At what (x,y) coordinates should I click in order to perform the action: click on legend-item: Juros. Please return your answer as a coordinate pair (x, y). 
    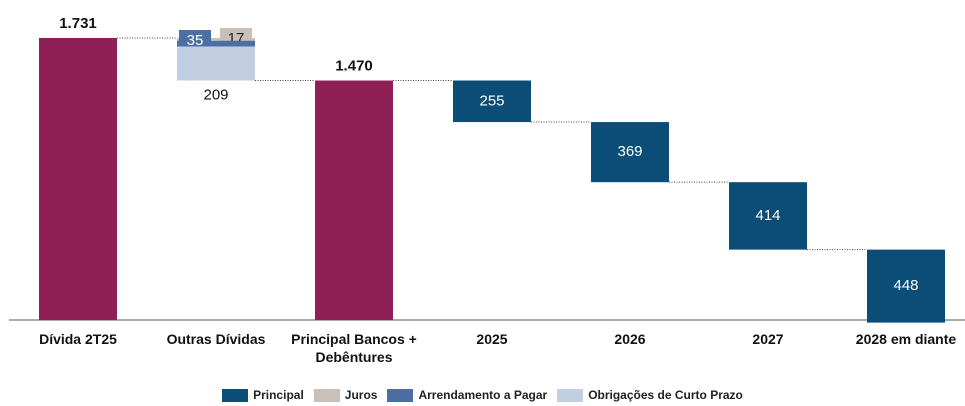
    Looking at the image, I should click on (345, 395).